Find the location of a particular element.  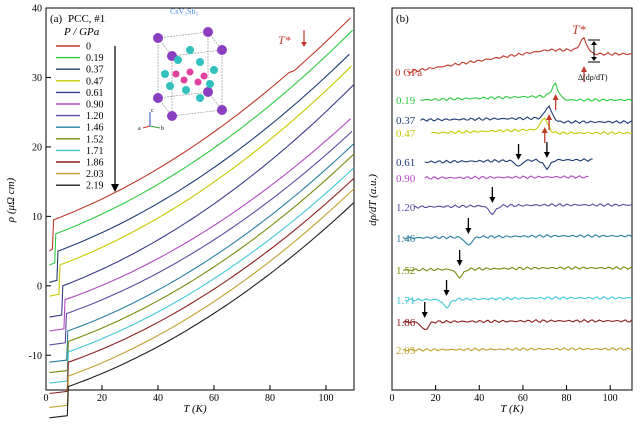

y-tick-label: 10 is located at coordinates (37, 217).